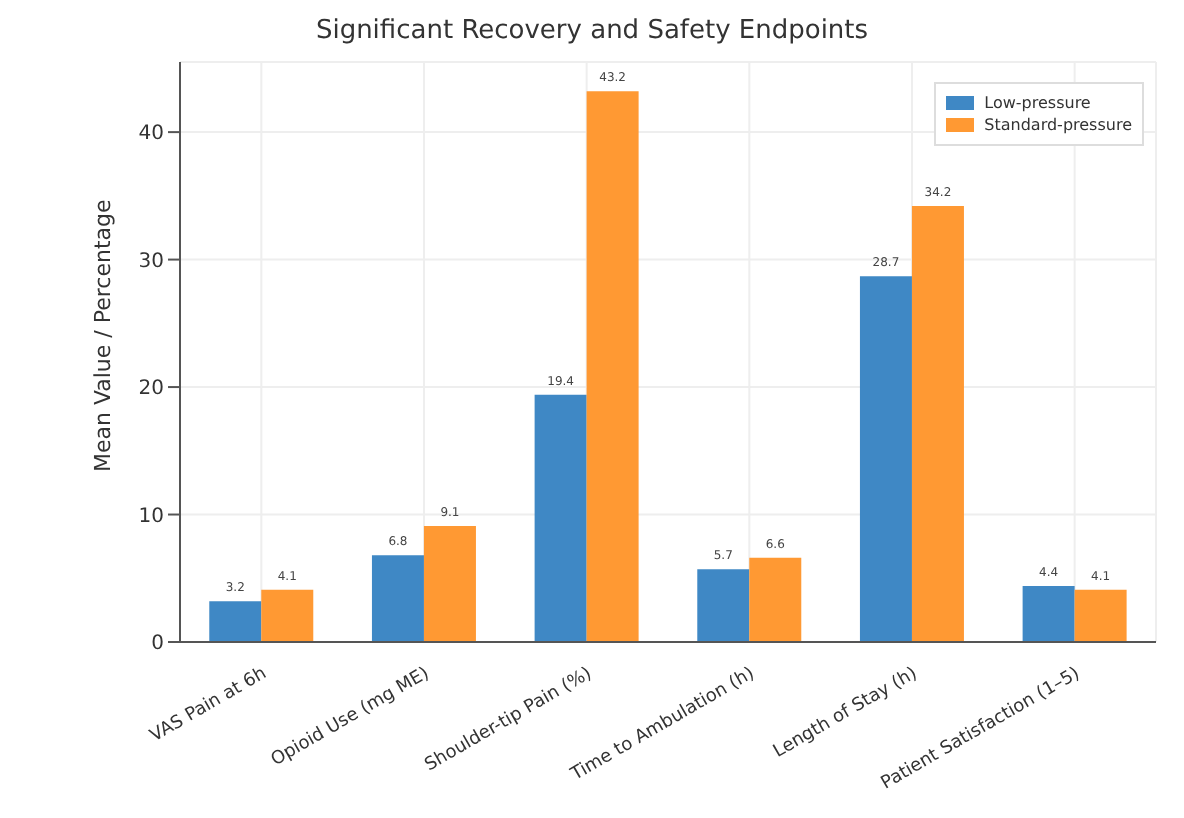 This screenshot has width=1184, height=818. What do you see at coordinates (151, 134) in the screenshot?
I see `y-tick-label: 40` at bounding box center [151, 134].